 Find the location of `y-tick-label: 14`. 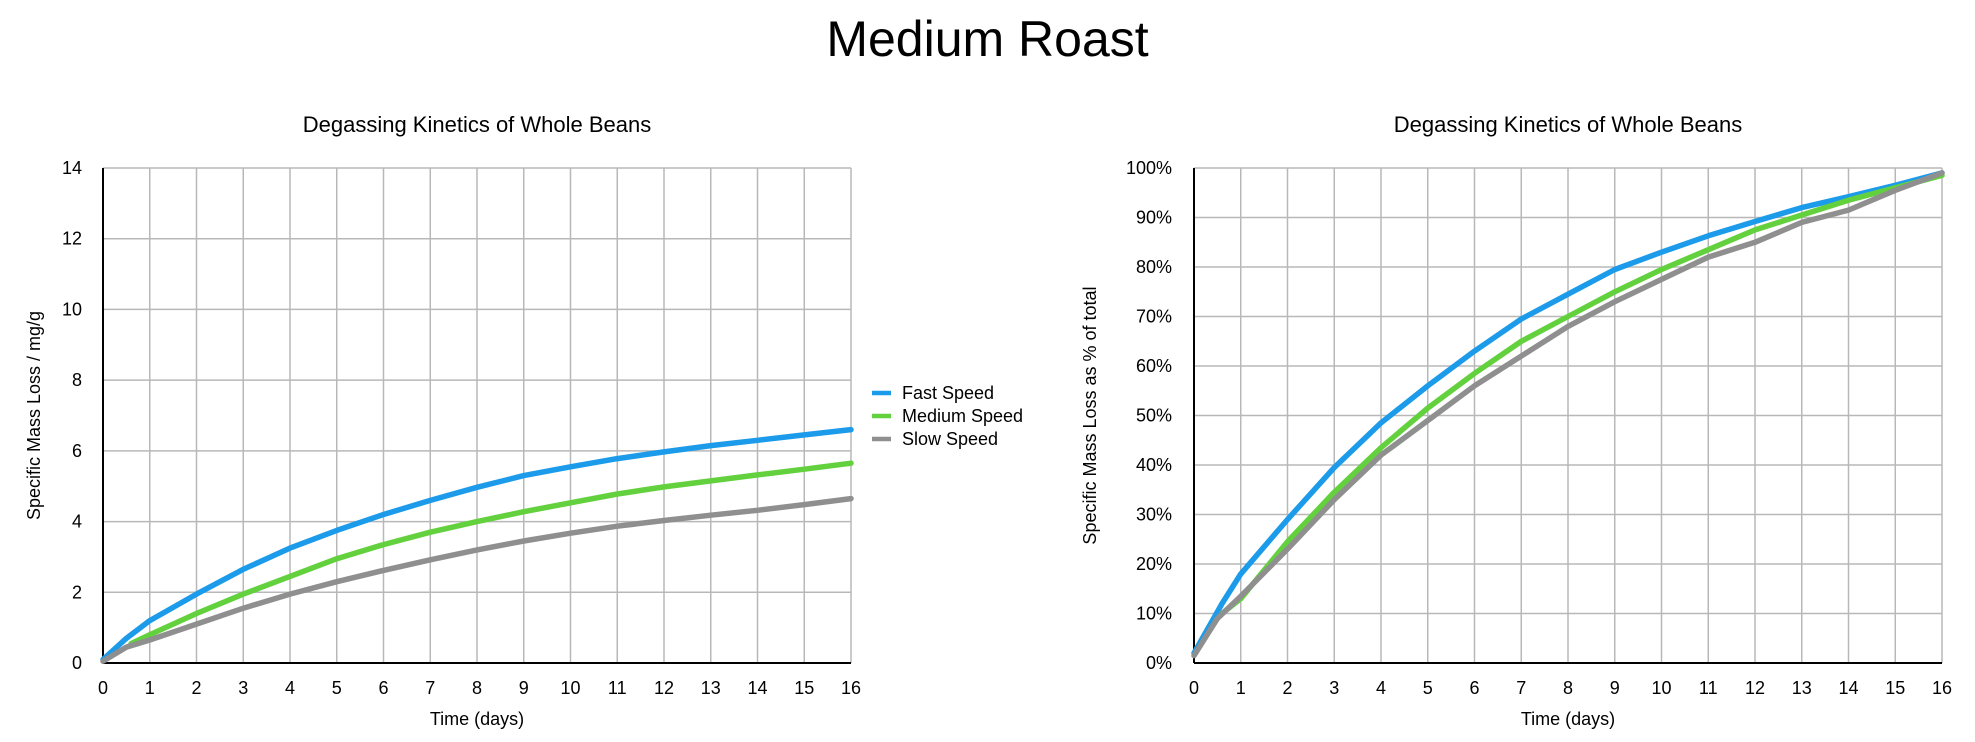

y-tick-label: 14 is located at coordinates (72, 168).